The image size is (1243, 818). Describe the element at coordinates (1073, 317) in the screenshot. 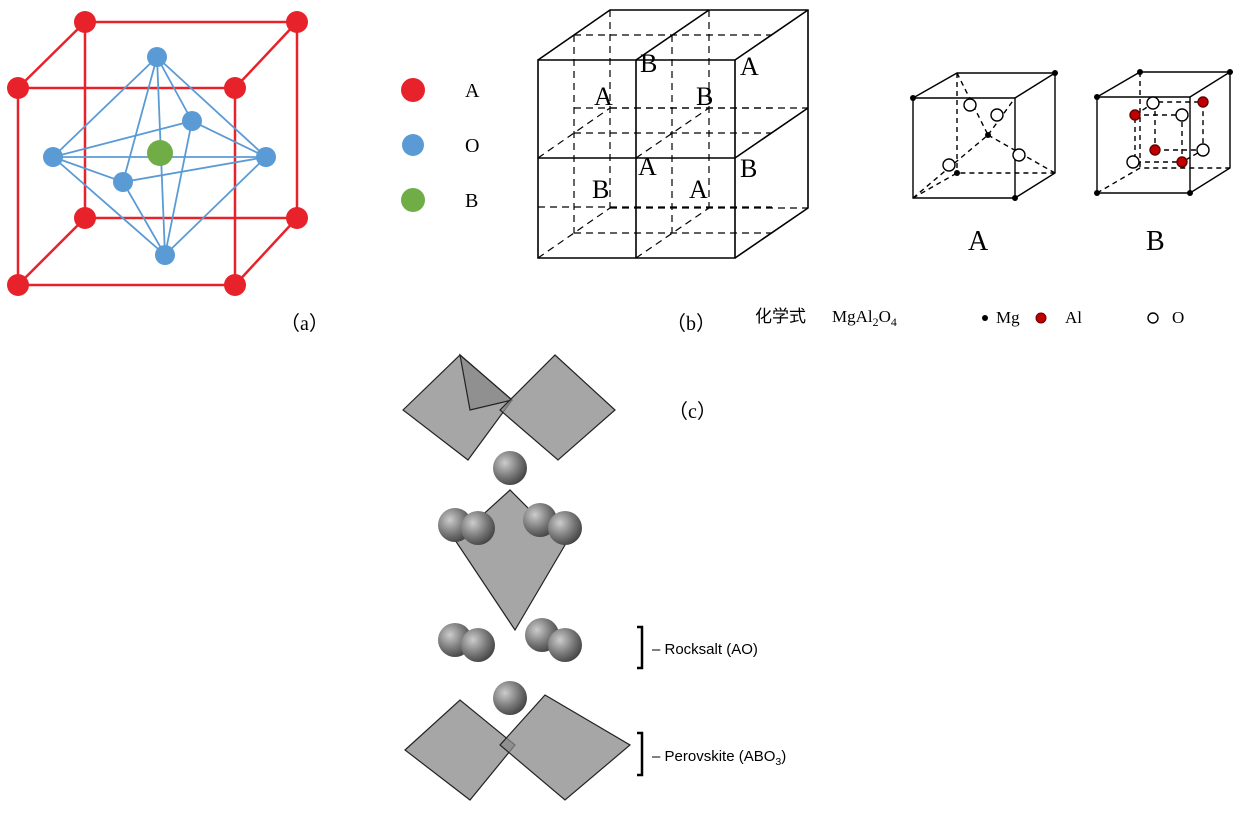

I see `legend-label: Al` at that location.